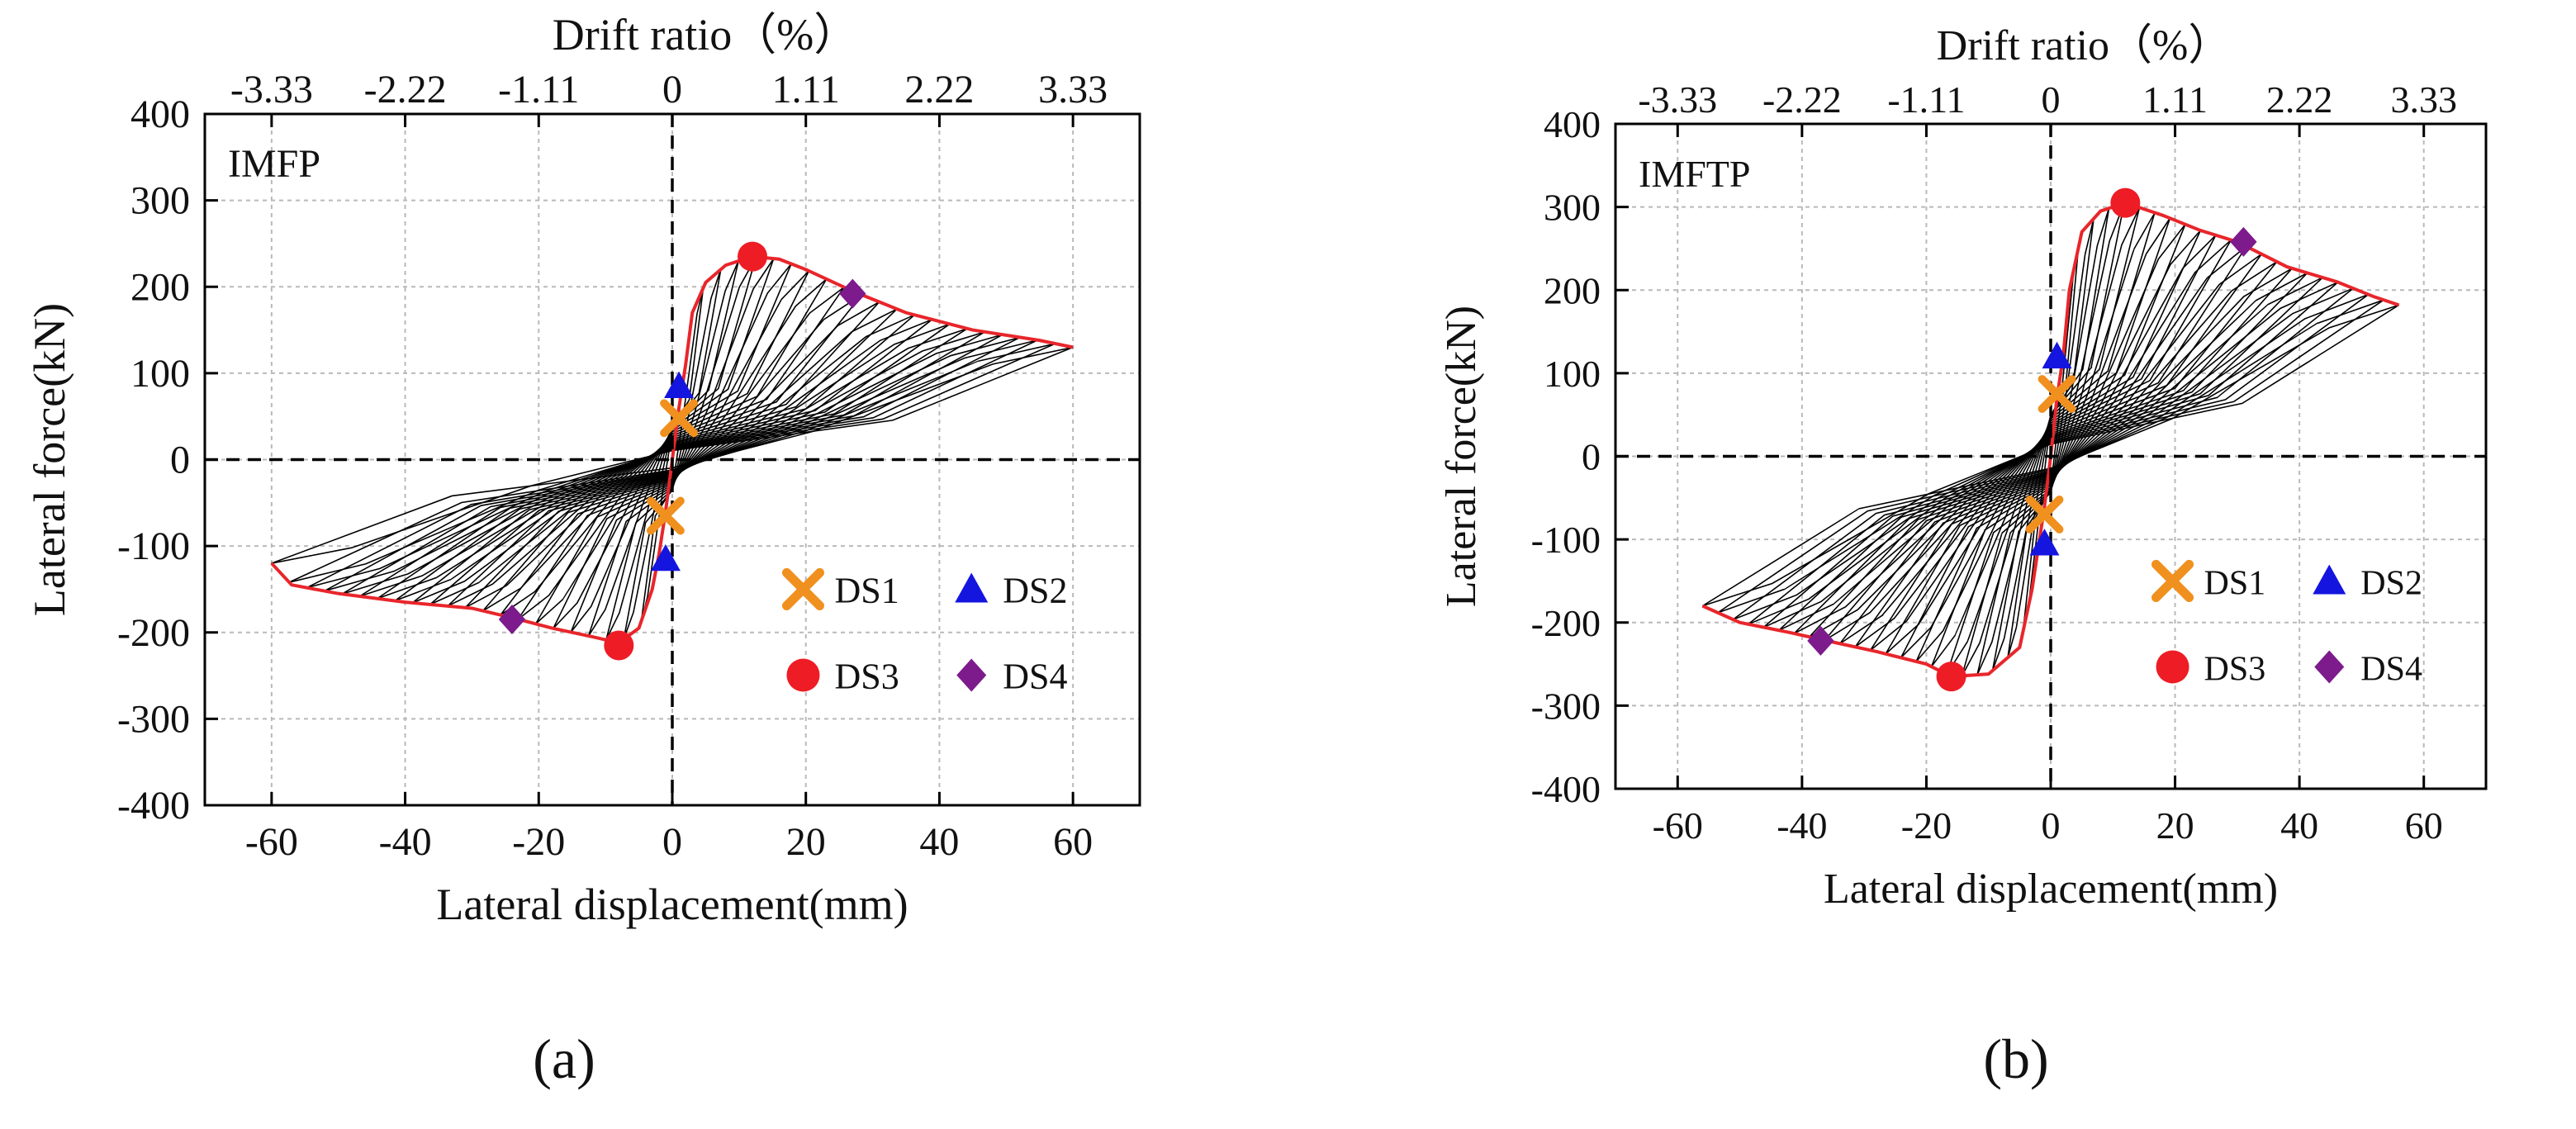 Image resolution: width=2576 pixels, height=1129 pixels. Describe the element at coordinates (2015, 1058) in the screenshot. I see `caption-b: (b)` at that location.